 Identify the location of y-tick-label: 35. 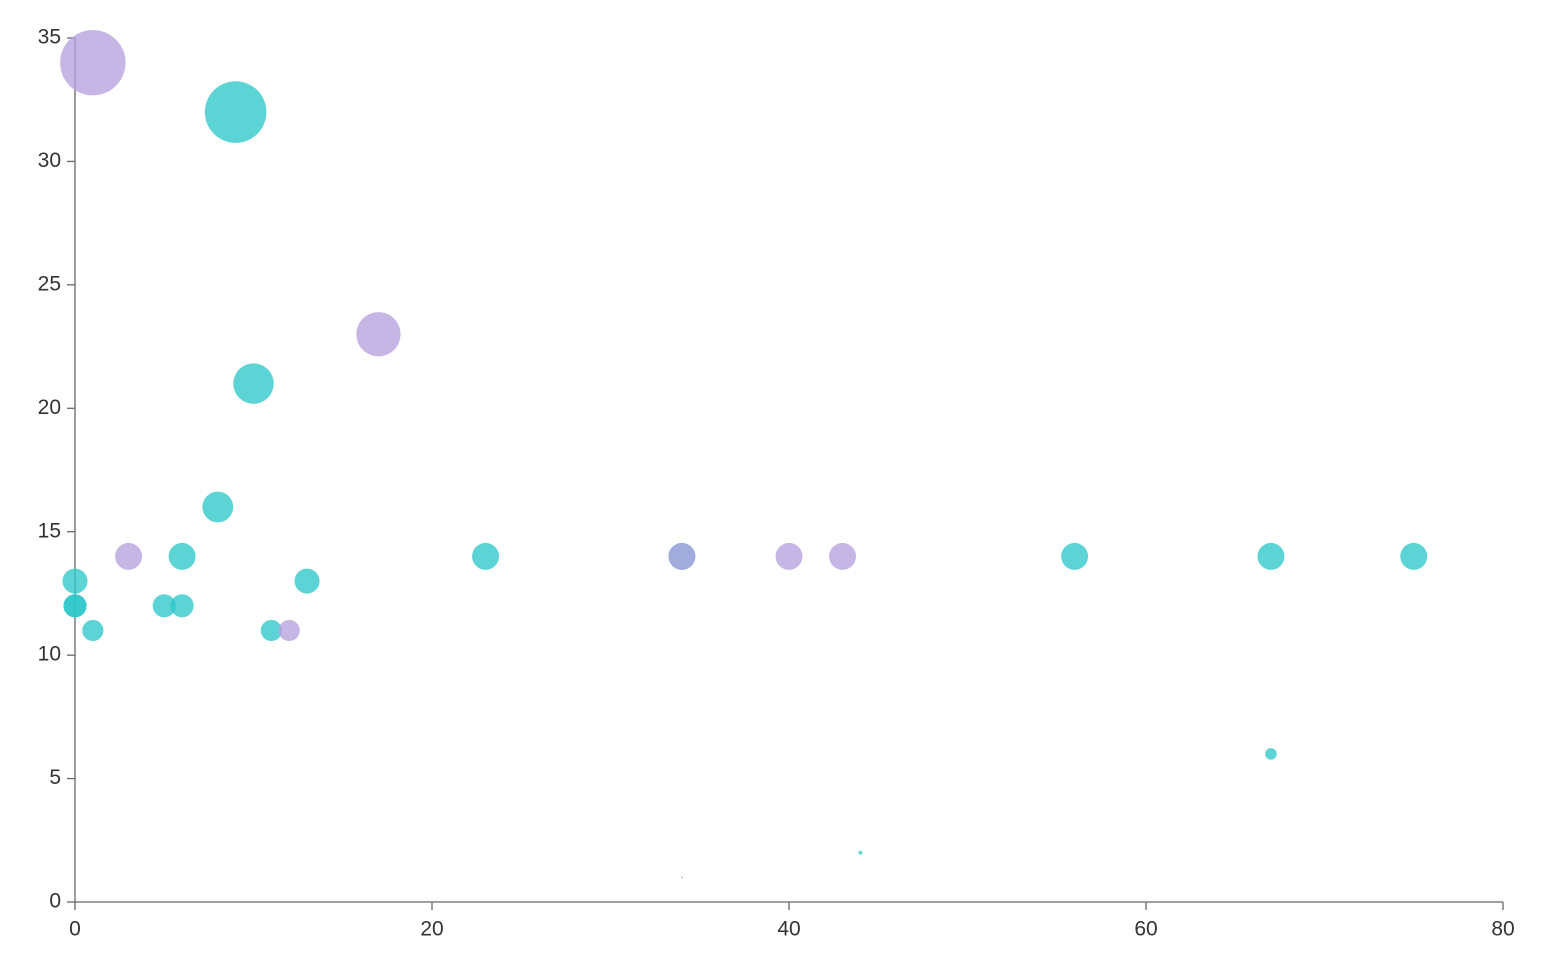
(49, 37).